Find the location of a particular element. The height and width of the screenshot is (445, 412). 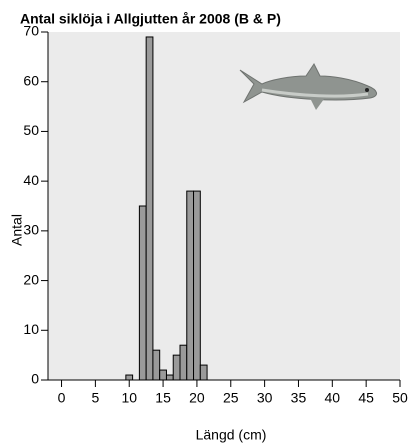

x-axis-label: Längd (cm) is located at coordinates (231, 435).